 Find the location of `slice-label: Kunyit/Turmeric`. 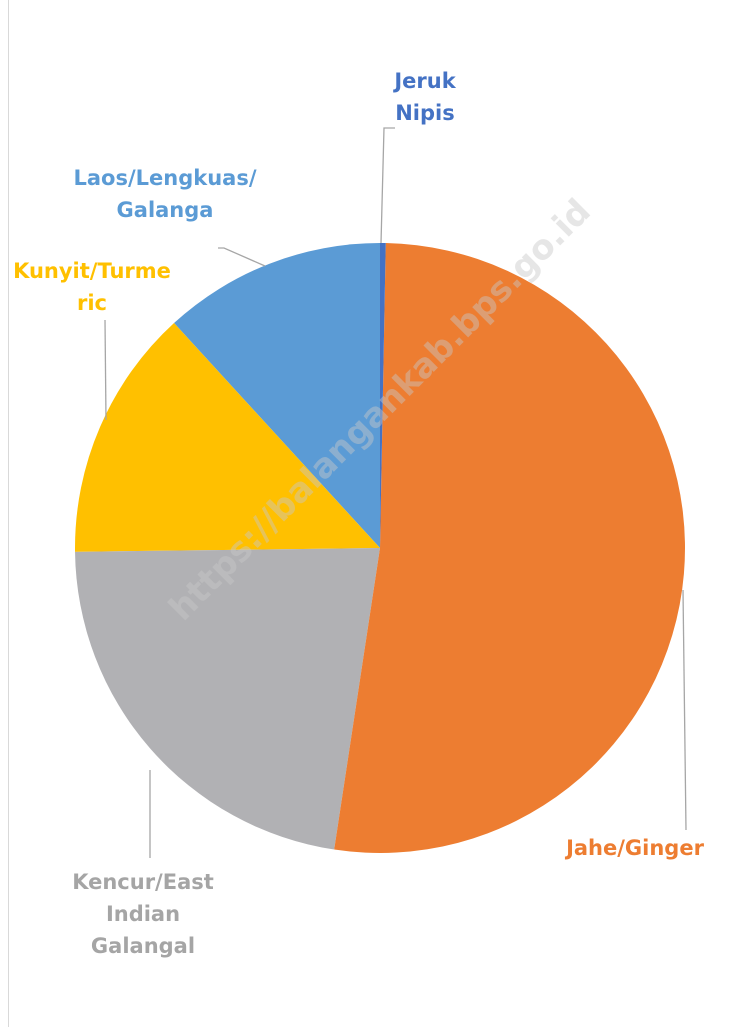

slice-label: Kunyit/Turmeric is located at coordinates (92, 287).